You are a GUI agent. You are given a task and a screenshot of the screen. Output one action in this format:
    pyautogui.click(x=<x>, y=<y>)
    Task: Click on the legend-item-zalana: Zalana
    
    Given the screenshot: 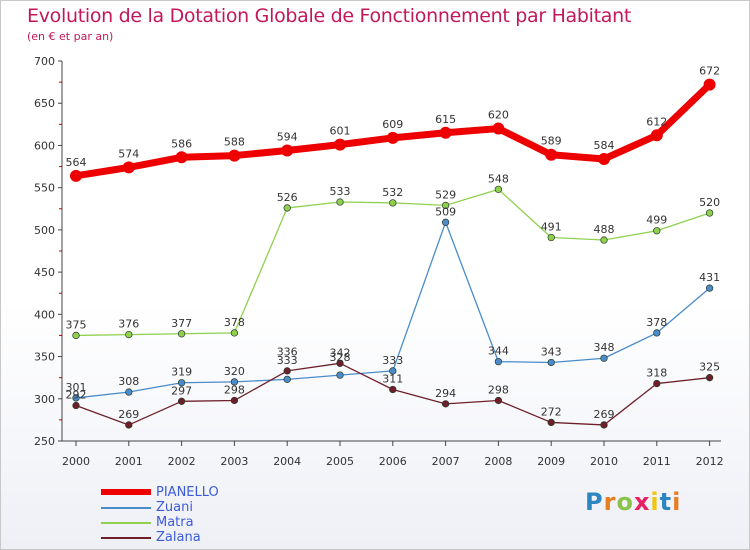 What is the action you would take?
    pyautogui.click(x=201, y=537)
    